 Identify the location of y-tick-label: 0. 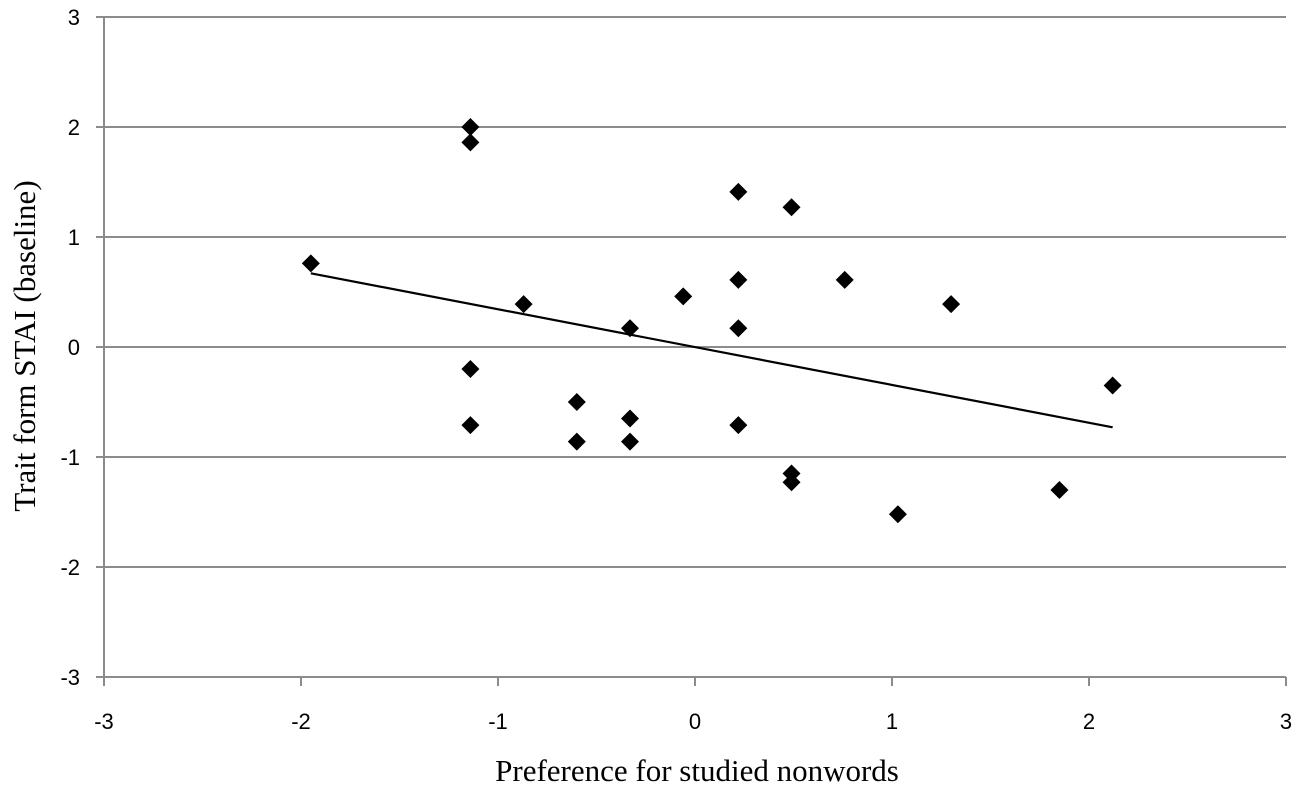
(74, 347).